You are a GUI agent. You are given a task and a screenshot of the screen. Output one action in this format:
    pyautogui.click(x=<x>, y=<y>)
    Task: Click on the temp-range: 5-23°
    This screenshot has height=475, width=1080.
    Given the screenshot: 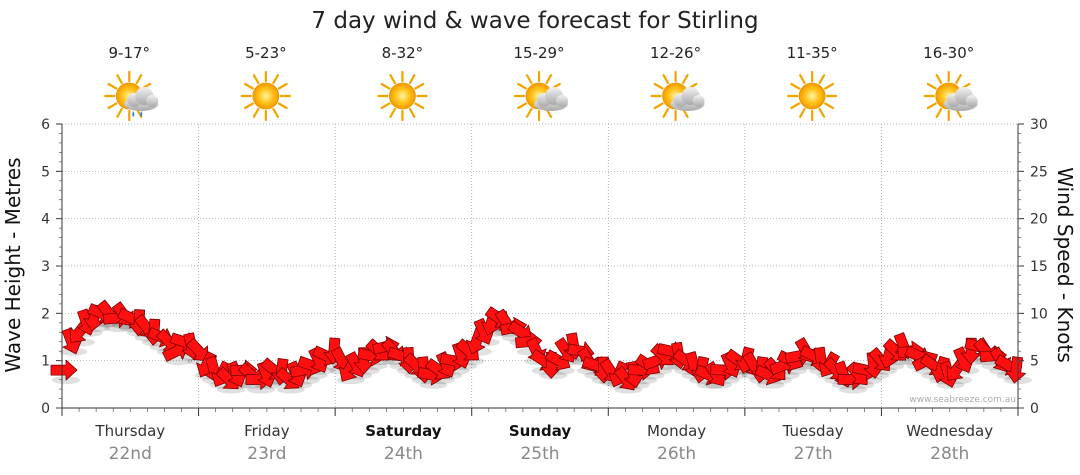 What is the action you would take?
    pyautogui.click(x=266, y=53)
    